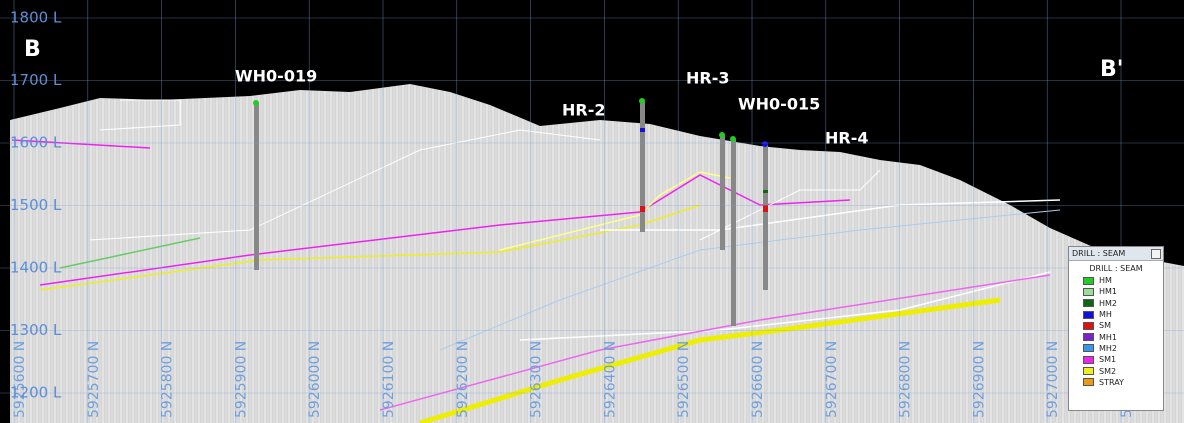 The height and width of the screenshot is (423, 1184). Describe the element at coordinates (241, 379) in the screenshot. I see `northing-label: 5925900 N` at that location.